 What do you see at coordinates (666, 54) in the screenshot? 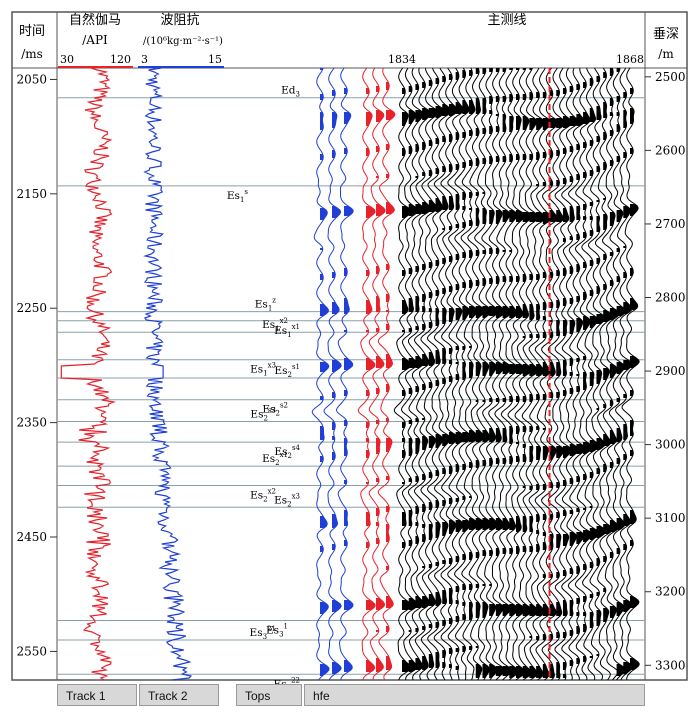
I see `depth-axis-unit: /m` at bounding box center [666, 54].